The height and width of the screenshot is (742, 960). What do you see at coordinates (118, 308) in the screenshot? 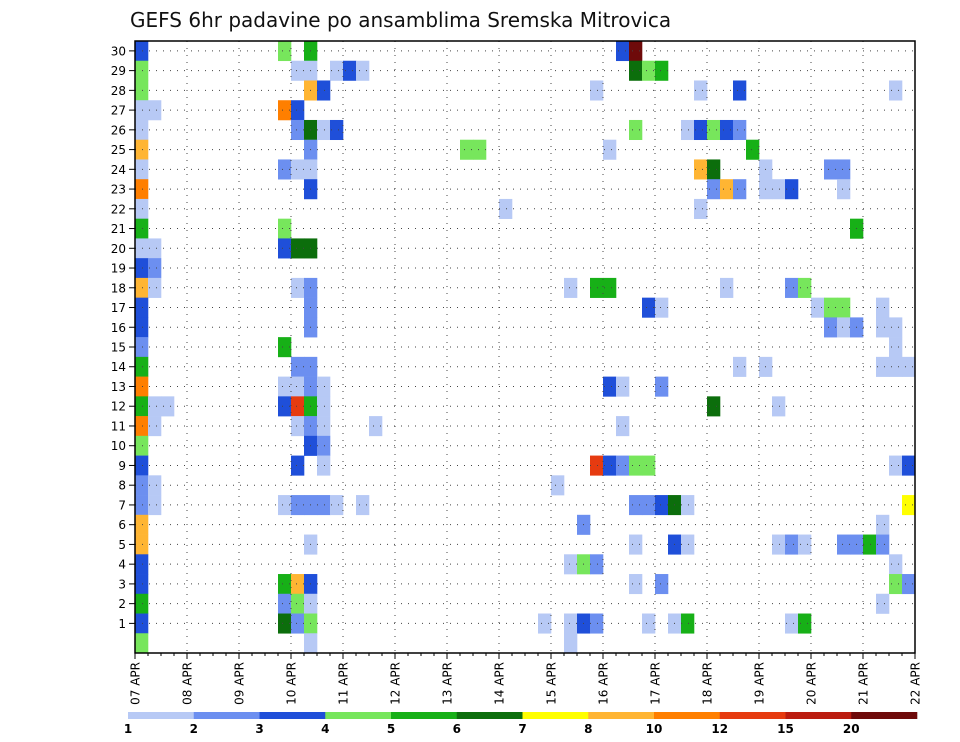
I see `y-tick-label: 17` at bounding box center [118, 308].